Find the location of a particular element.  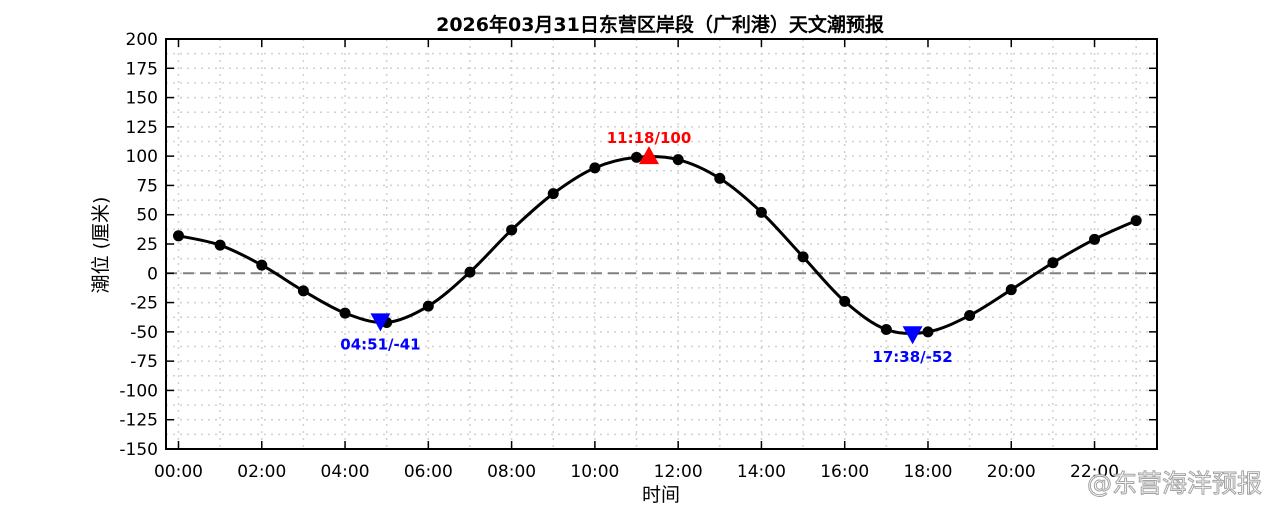

y-tick-label: -50 is located at coordinates (144, 333).